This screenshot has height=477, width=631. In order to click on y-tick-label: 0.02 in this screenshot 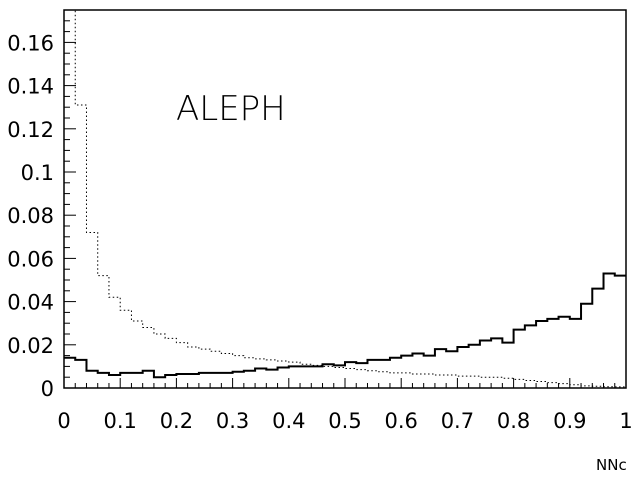, I will do `click(30, 346)`.